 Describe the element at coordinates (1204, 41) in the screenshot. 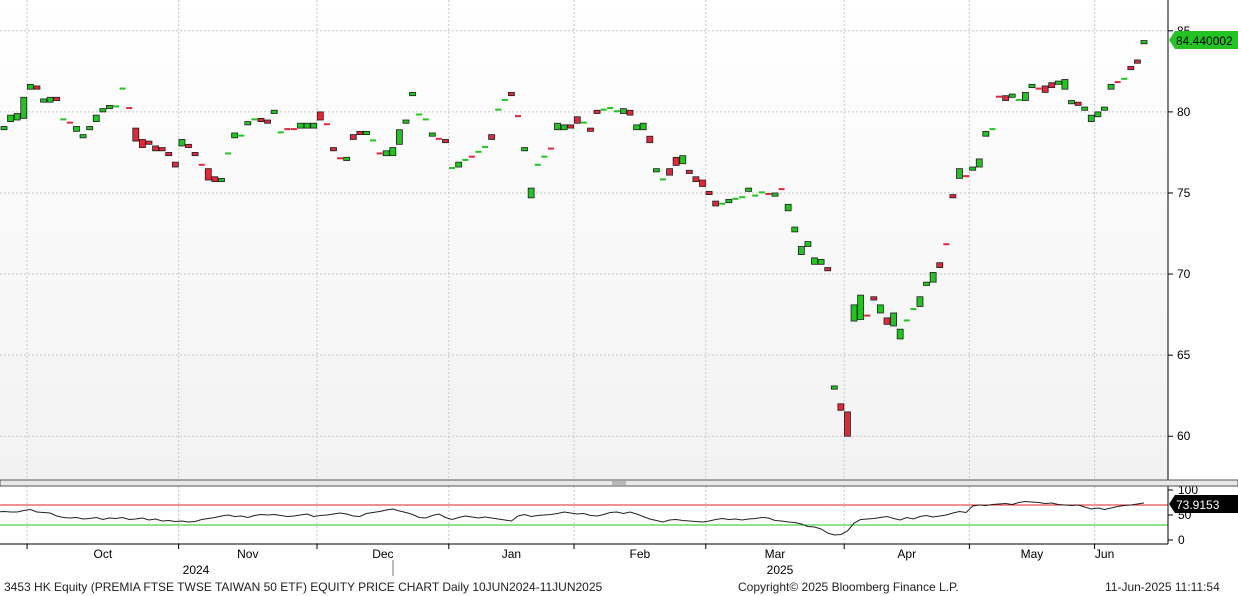

I see `last-price-label: 84.440002` at that location.